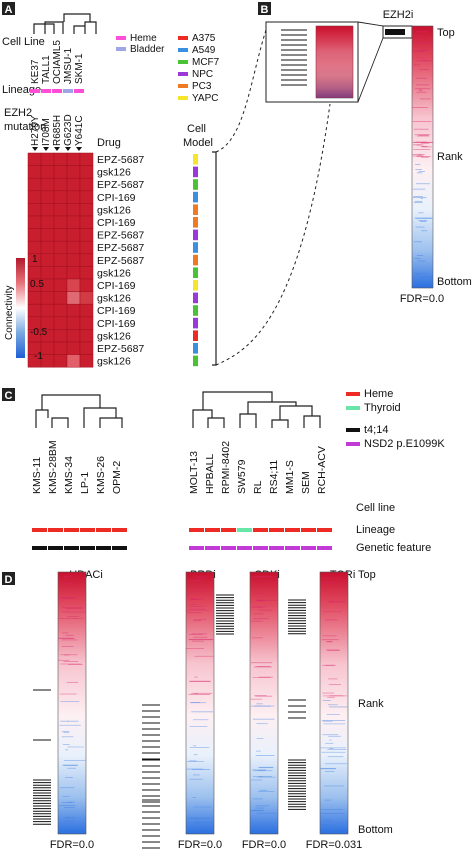 This screenshot has width=474, height=850. I want to click on dashed-connector-top, so click(241, 91).